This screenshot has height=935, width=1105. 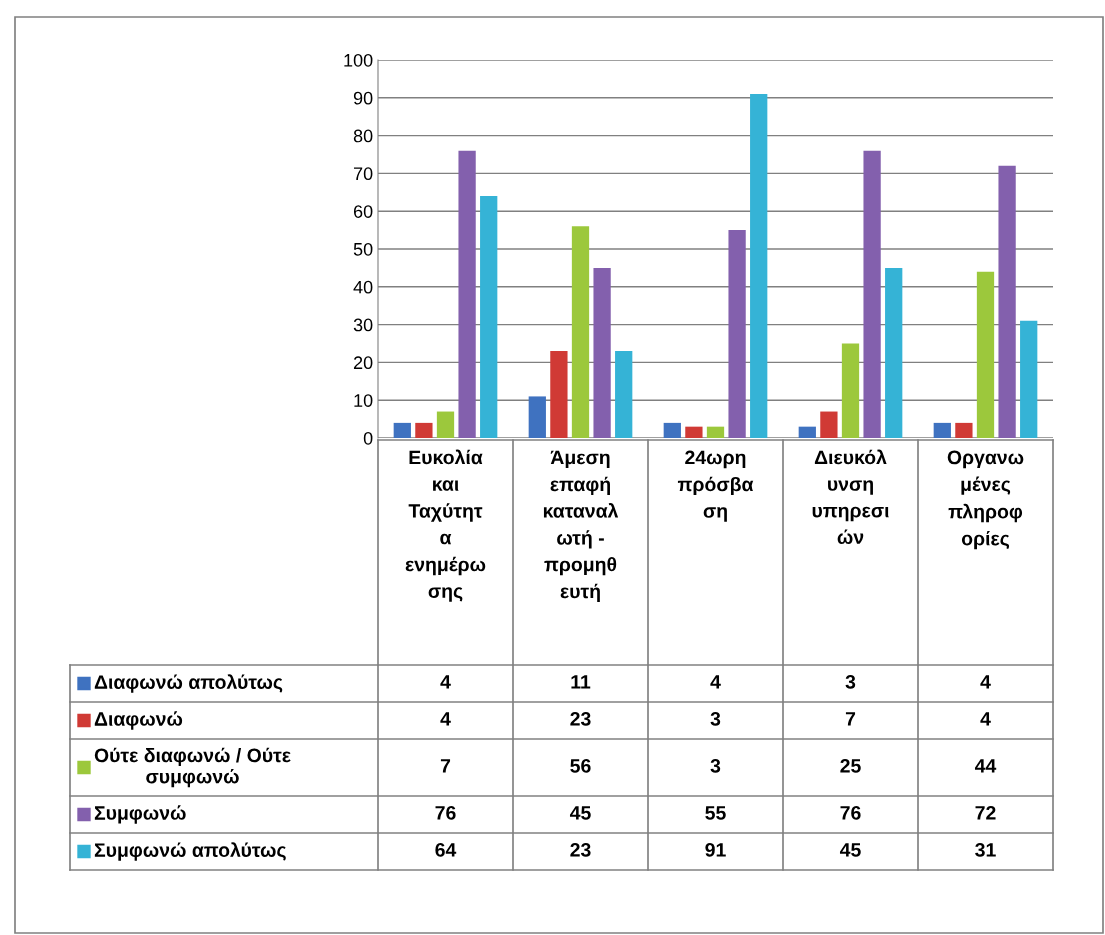 I want to click on x-tick-label: 24ωρη πρόσβα ση, so click(x=715, y=486).